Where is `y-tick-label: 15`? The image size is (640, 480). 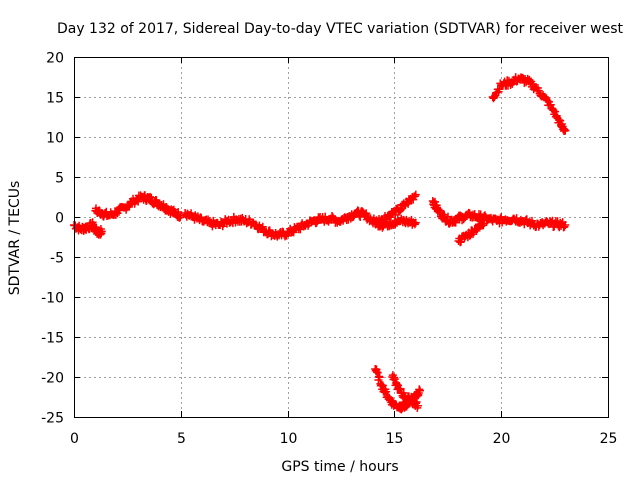 y-tick-label: 15 is located at coordinates (55, 99).